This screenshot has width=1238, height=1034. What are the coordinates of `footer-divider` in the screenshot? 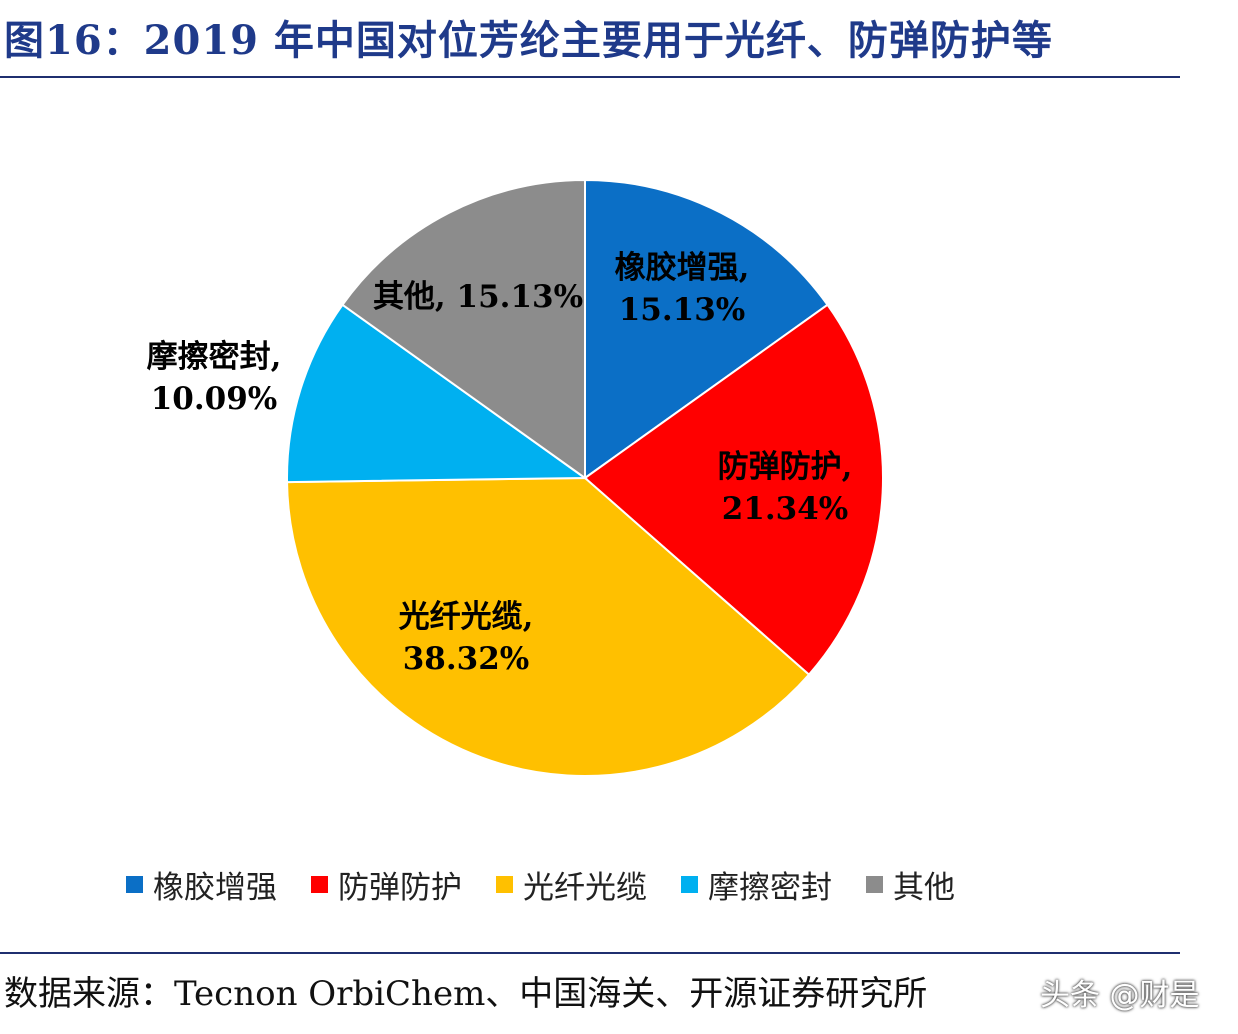 It's located at (590, 953).